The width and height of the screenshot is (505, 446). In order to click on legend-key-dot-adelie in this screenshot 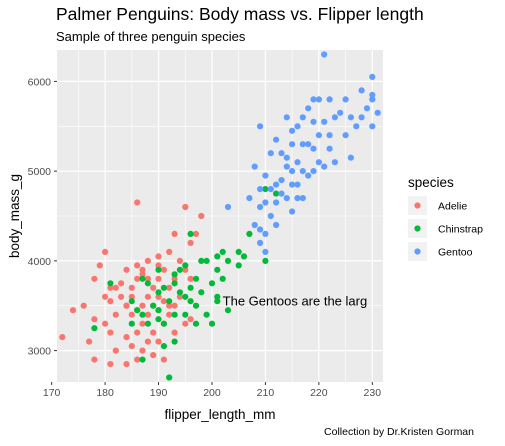, I will do `click(417, 205)`.